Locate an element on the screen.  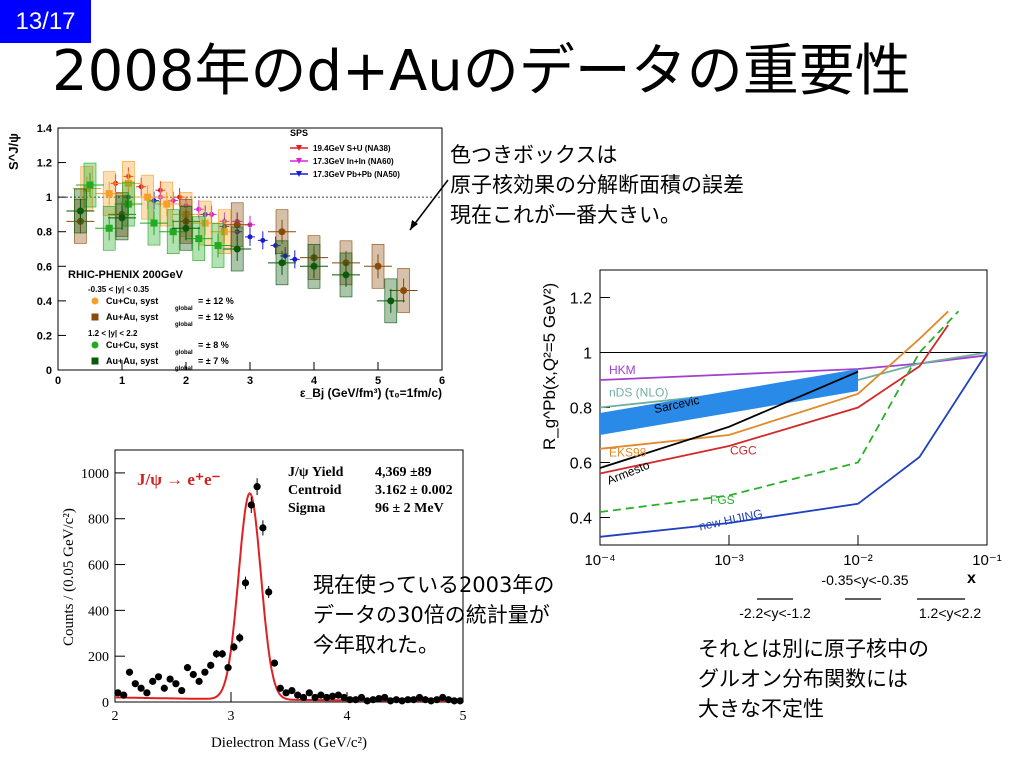
x-tick-label: 3 is located at coordinates (250, 381).